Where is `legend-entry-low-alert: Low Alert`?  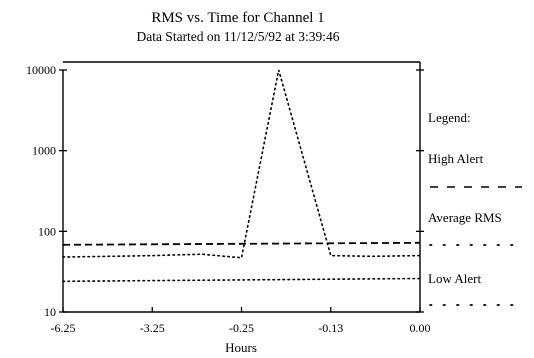 legend-entry-low-alert: Low Alert is located at coordinates (454, 278).